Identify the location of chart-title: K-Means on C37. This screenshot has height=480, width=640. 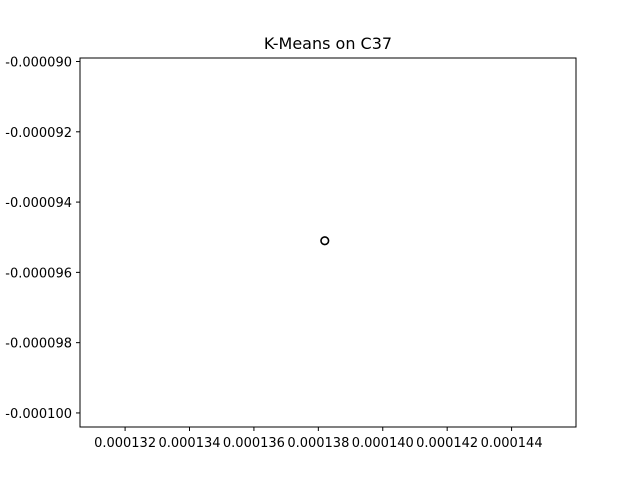
(328, 43).